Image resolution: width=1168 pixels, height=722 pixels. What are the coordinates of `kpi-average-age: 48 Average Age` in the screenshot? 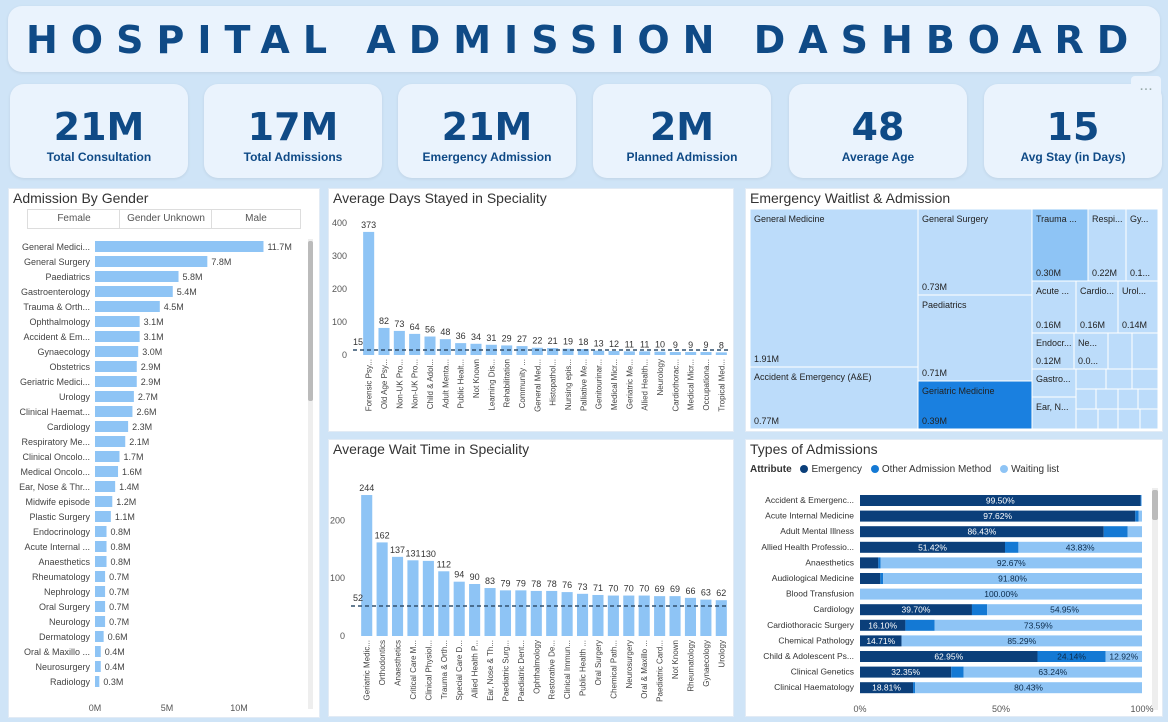 It's located at (878, 131).